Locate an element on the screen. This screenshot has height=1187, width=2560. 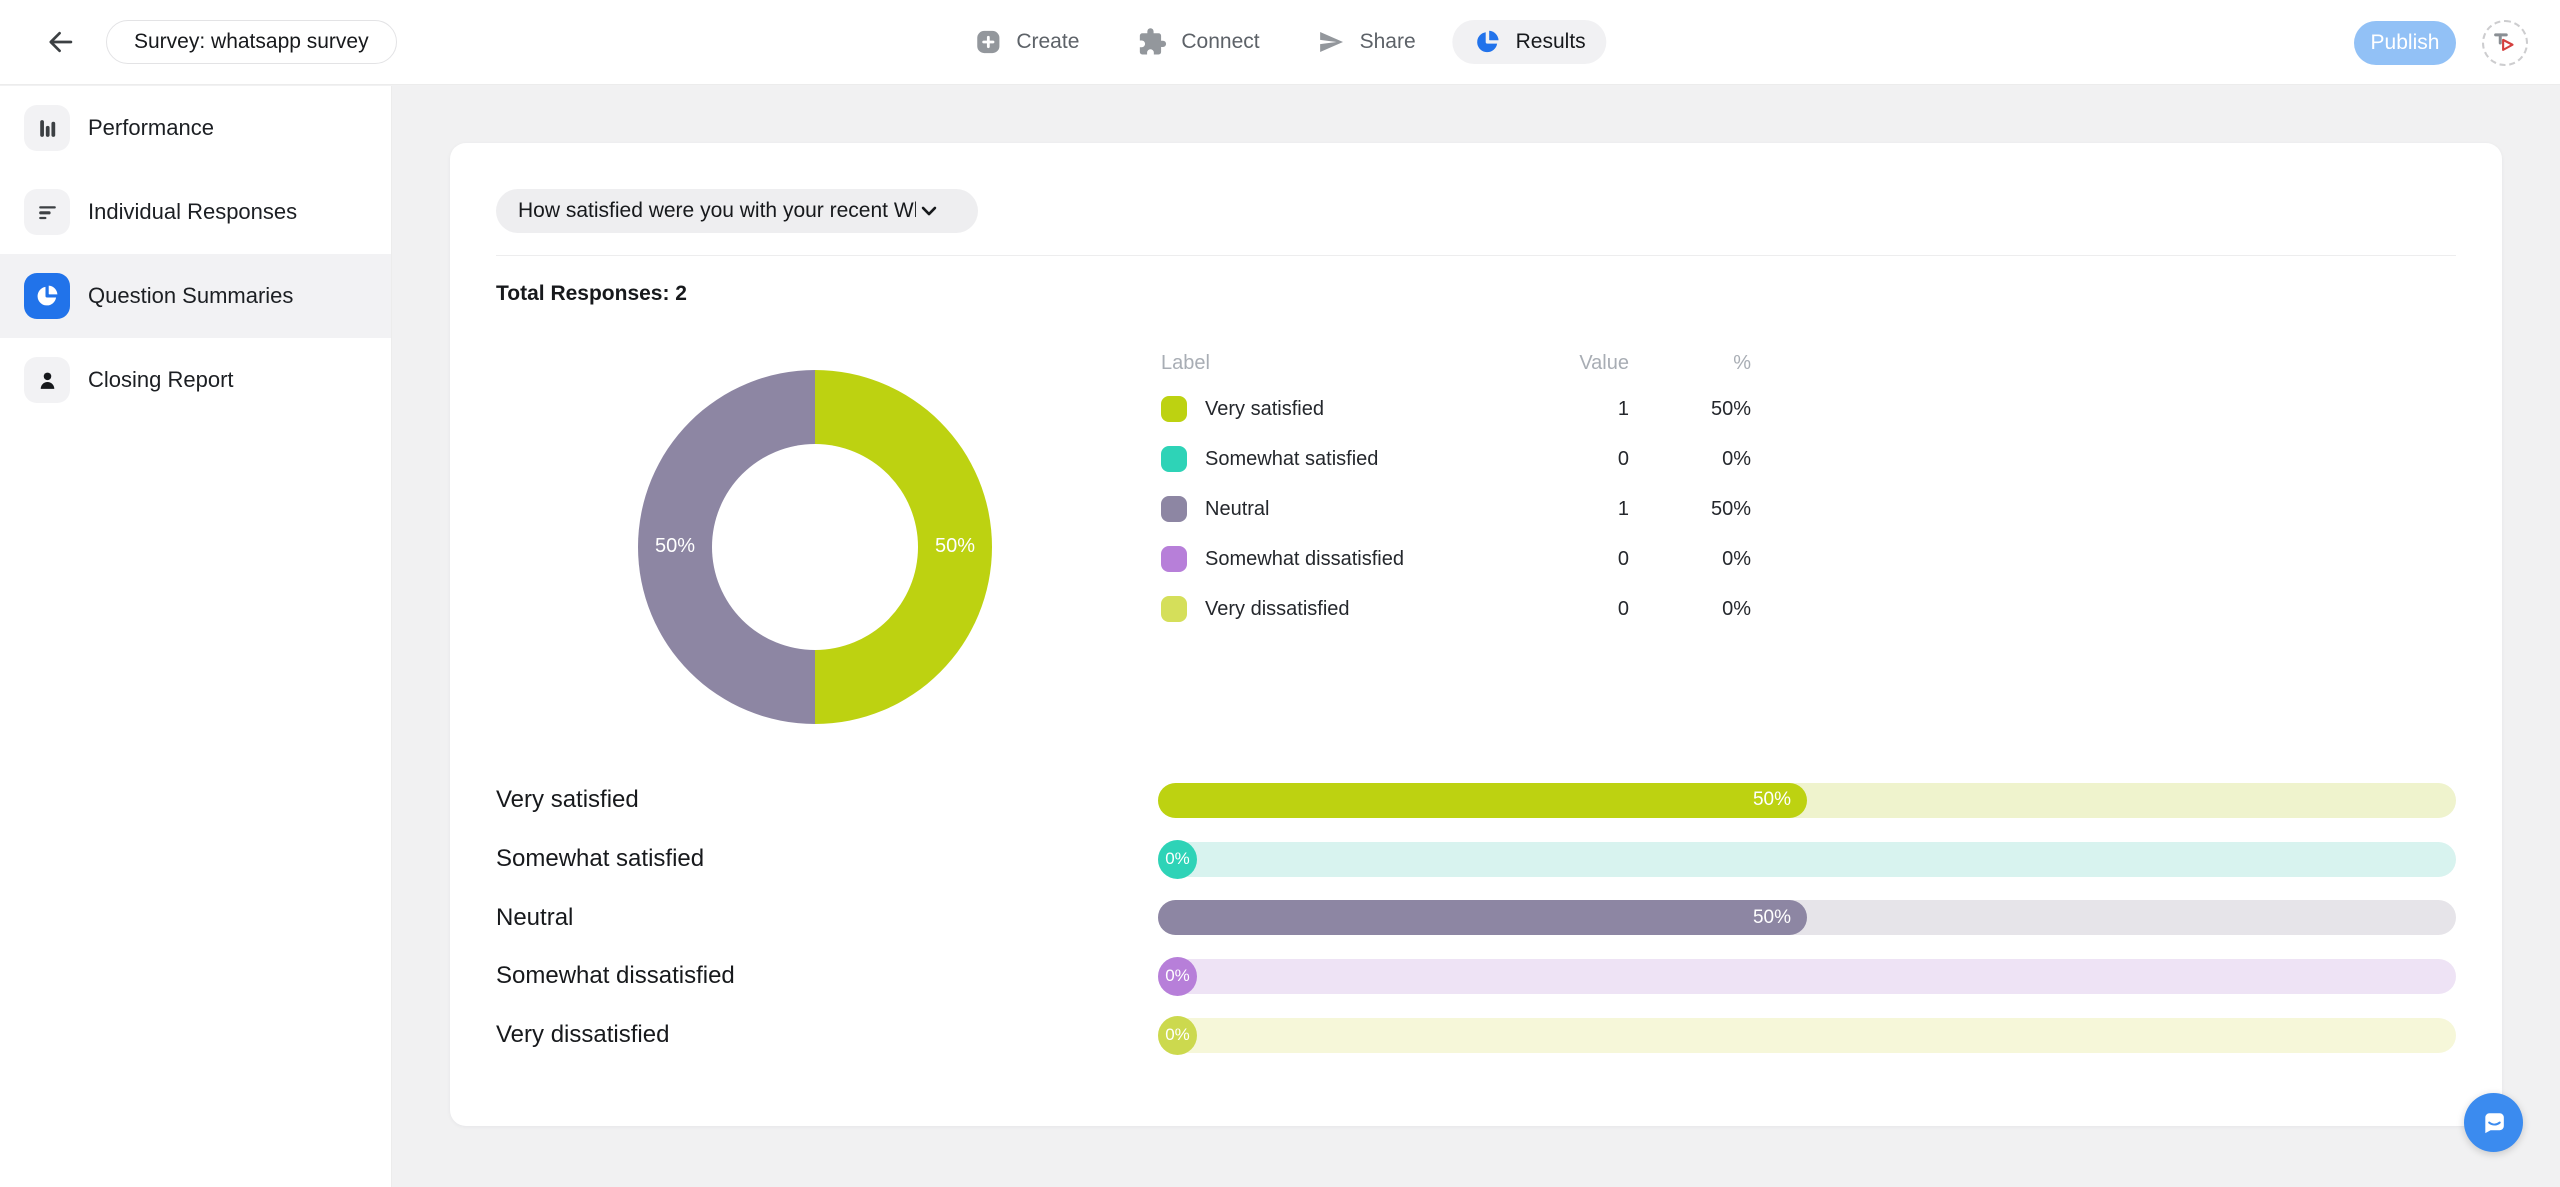
sidebar-item-label: Individual Responses is located at coordinates (193, 211).